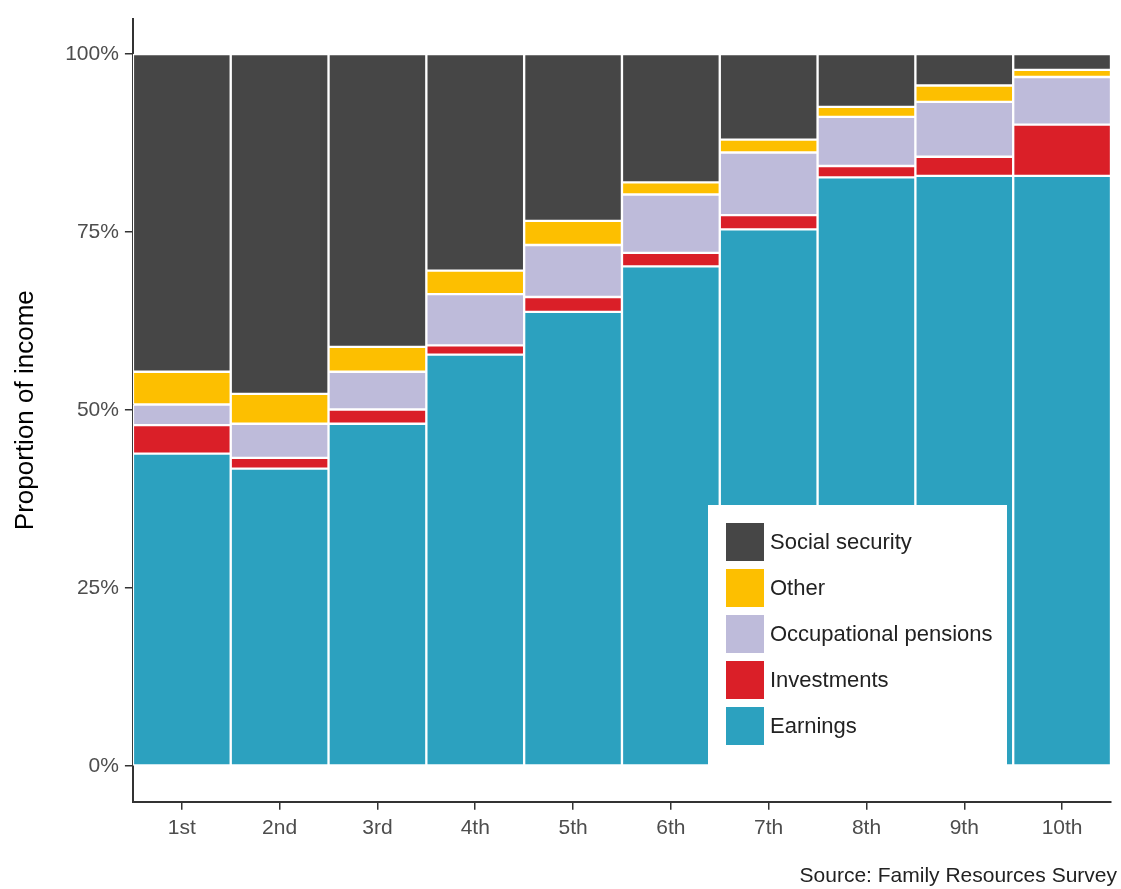 The image size is (1121, 889). Describe the element at coordinates (841, 542) in the screenshot. I see `legend-label: Social security` at that location.